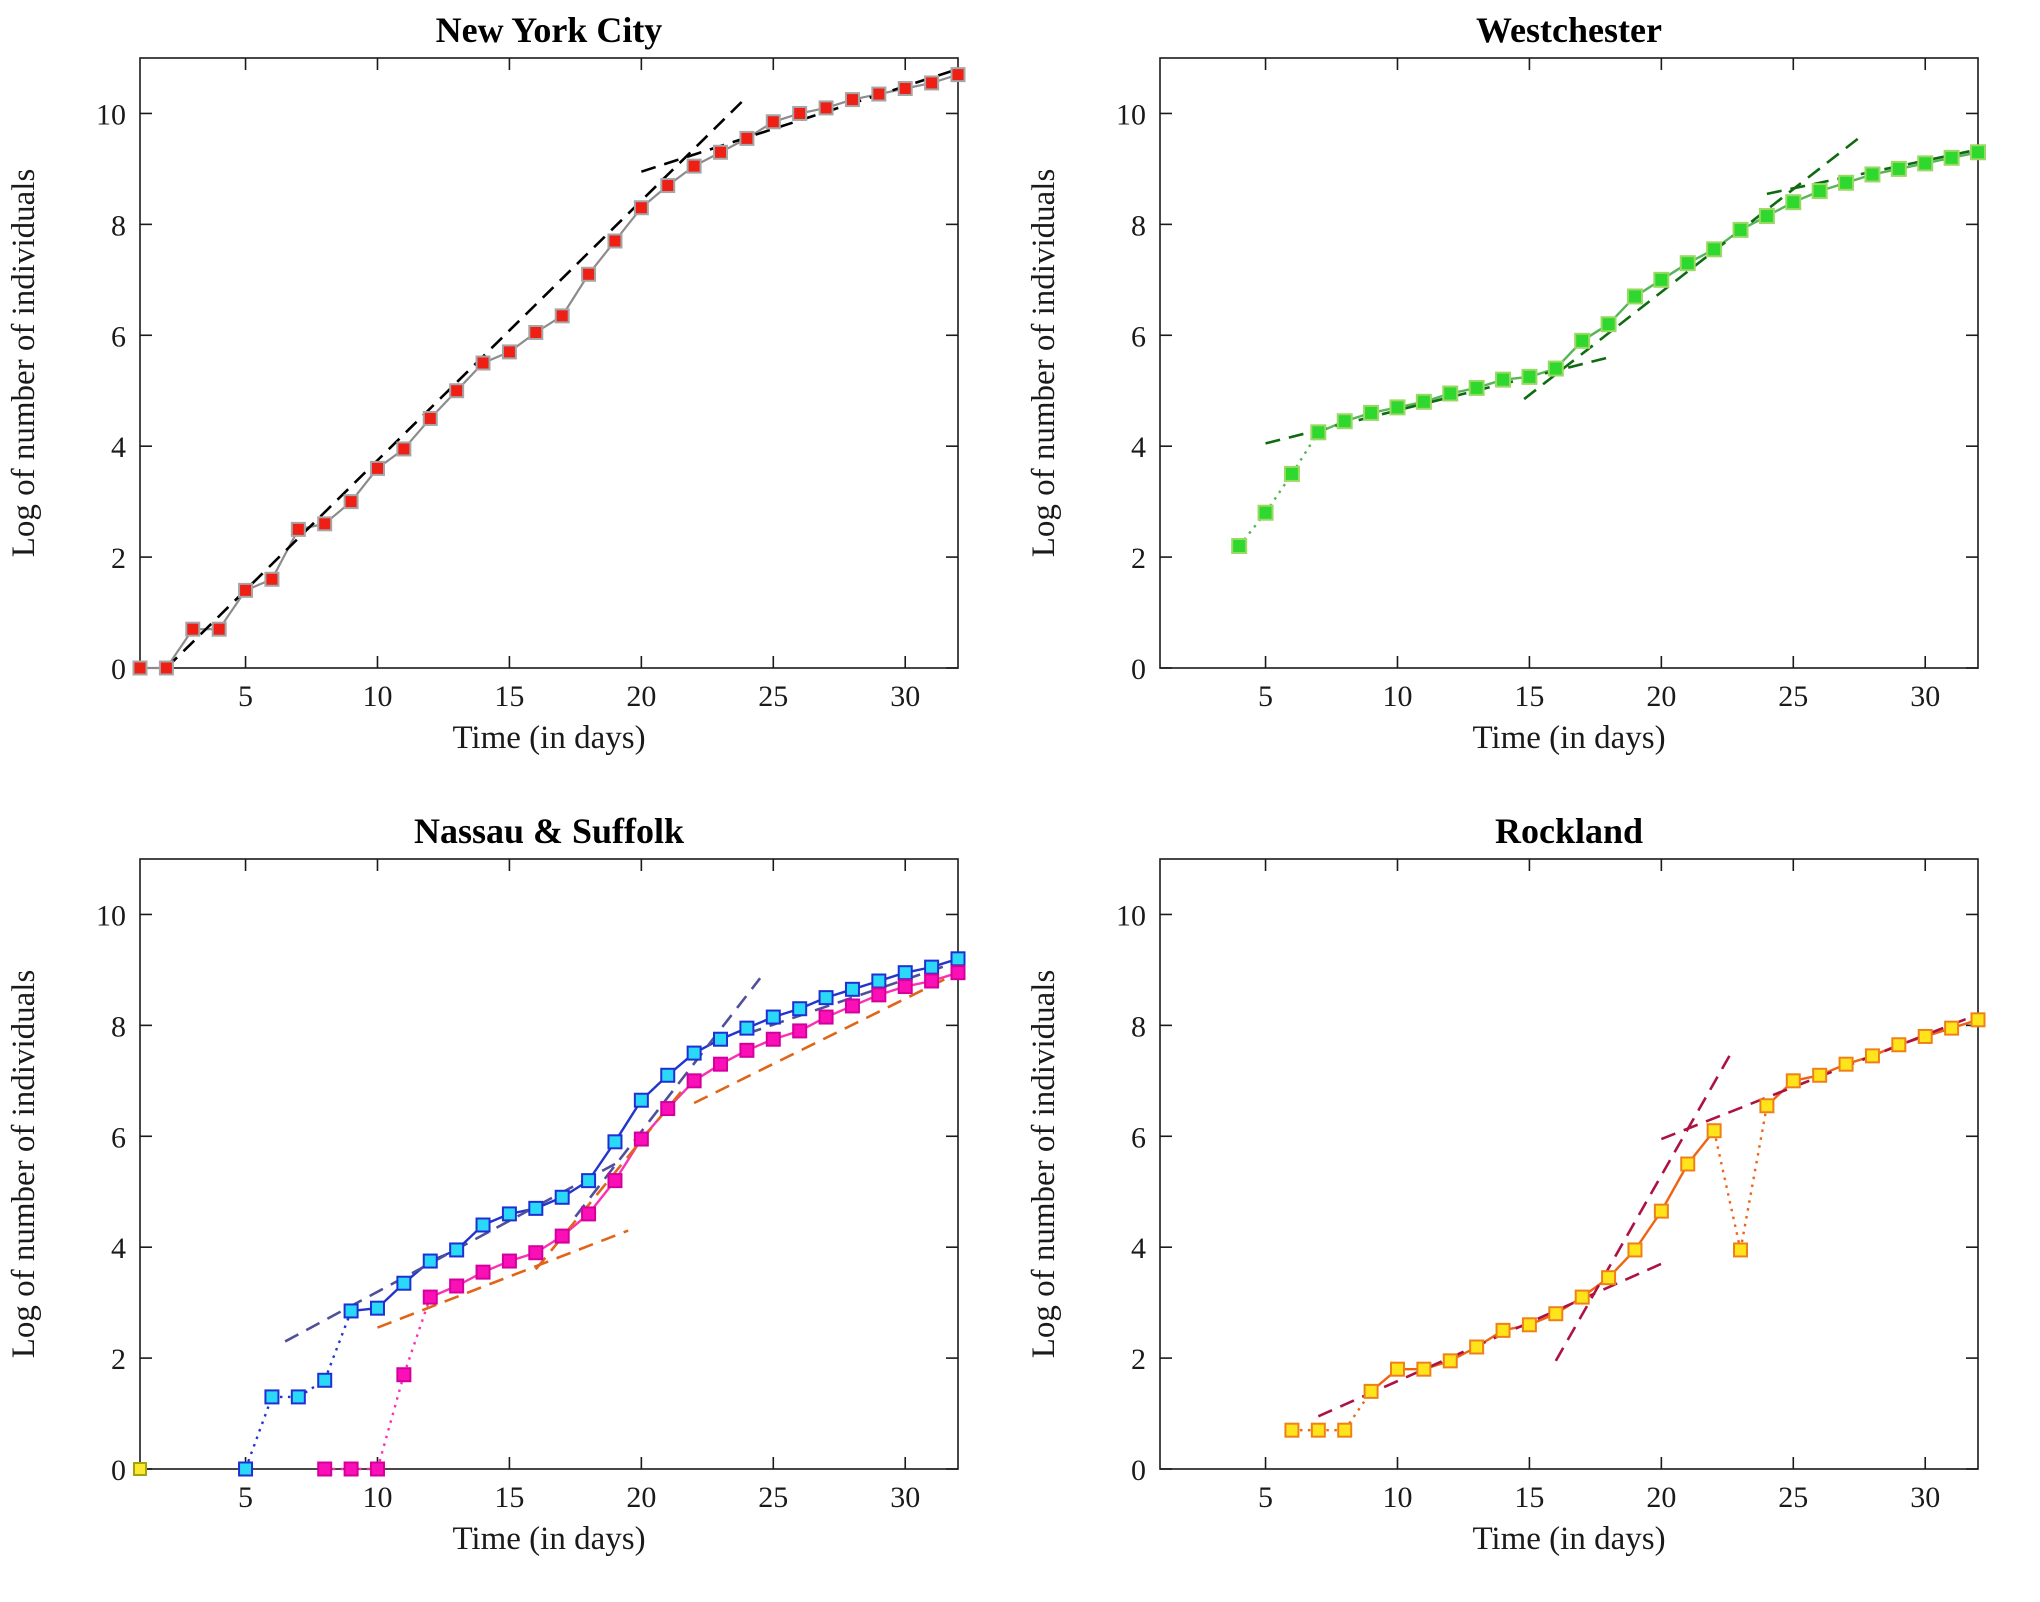 This screenshot has width=2040, height=1602. Describe the element at coordinates (1265, 696) in the screenshot. I see `x-tick-label: 5` at that location.